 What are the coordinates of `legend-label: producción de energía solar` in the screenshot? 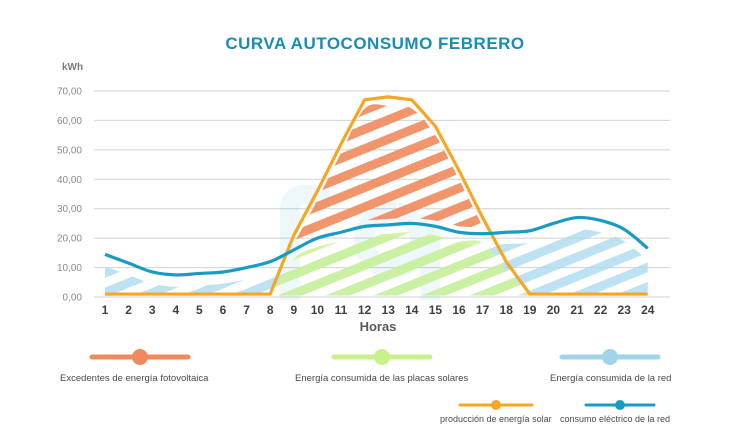 It's located at (496, 419).